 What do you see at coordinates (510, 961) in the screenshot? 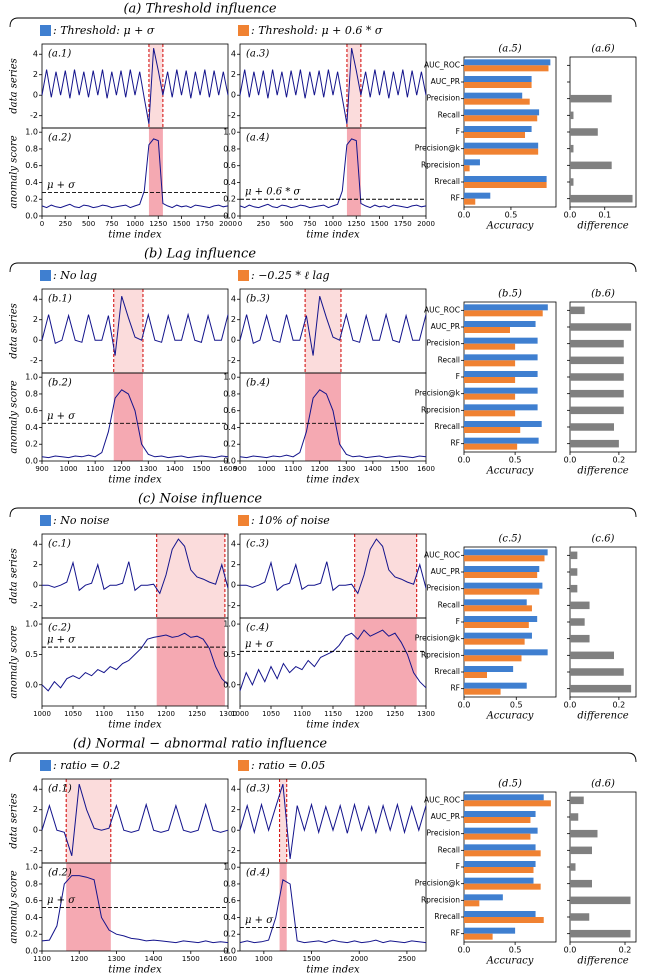
I see `x-axis-label: Accuracy` at bounding box center [510, 961].